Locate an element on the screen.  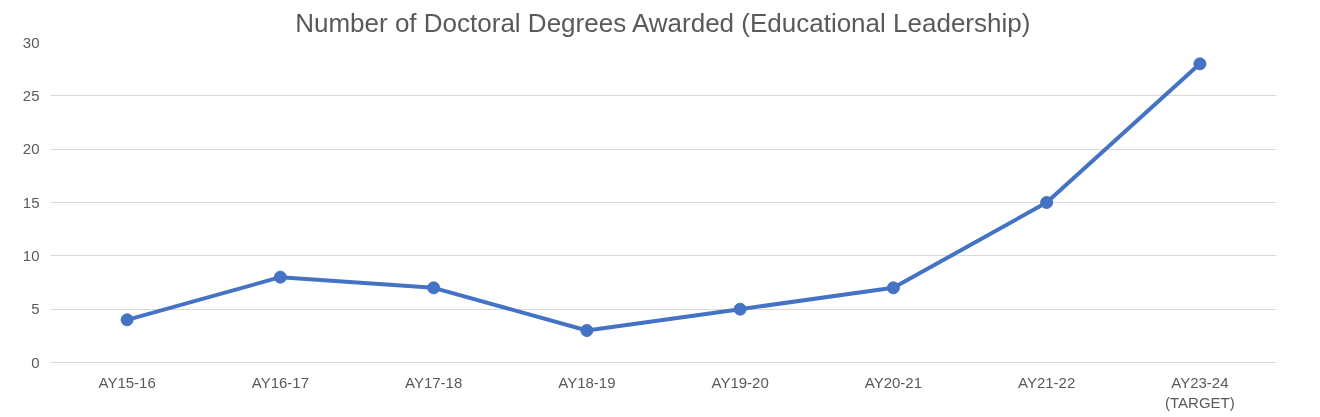
x-tick-label: AY17-18 is located at coordinates (433, 382).